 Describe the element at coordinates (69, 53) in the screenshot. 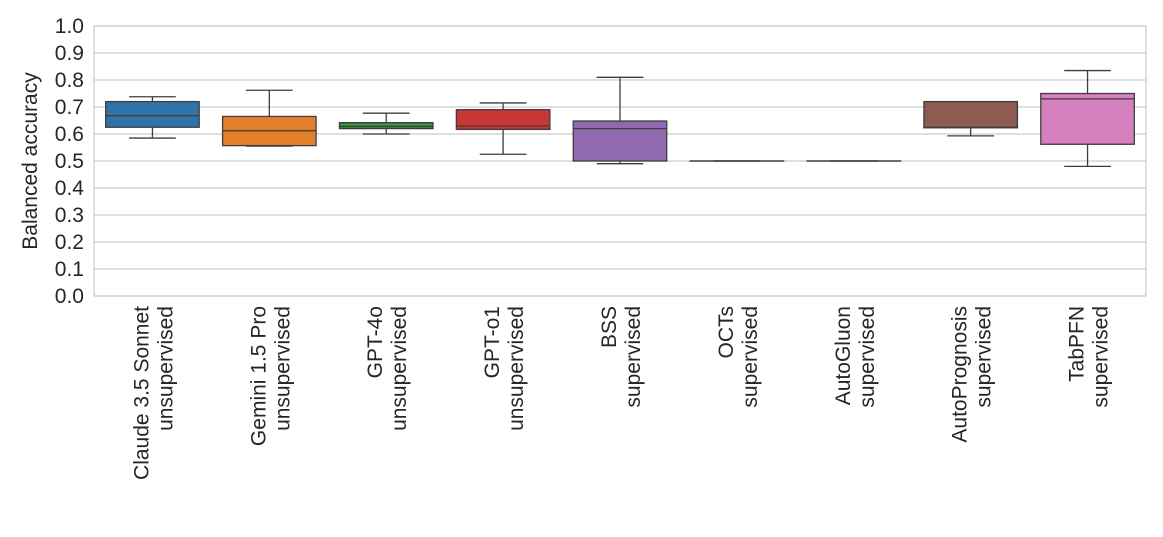

I see `y-tick-label: 0.9` at that location.